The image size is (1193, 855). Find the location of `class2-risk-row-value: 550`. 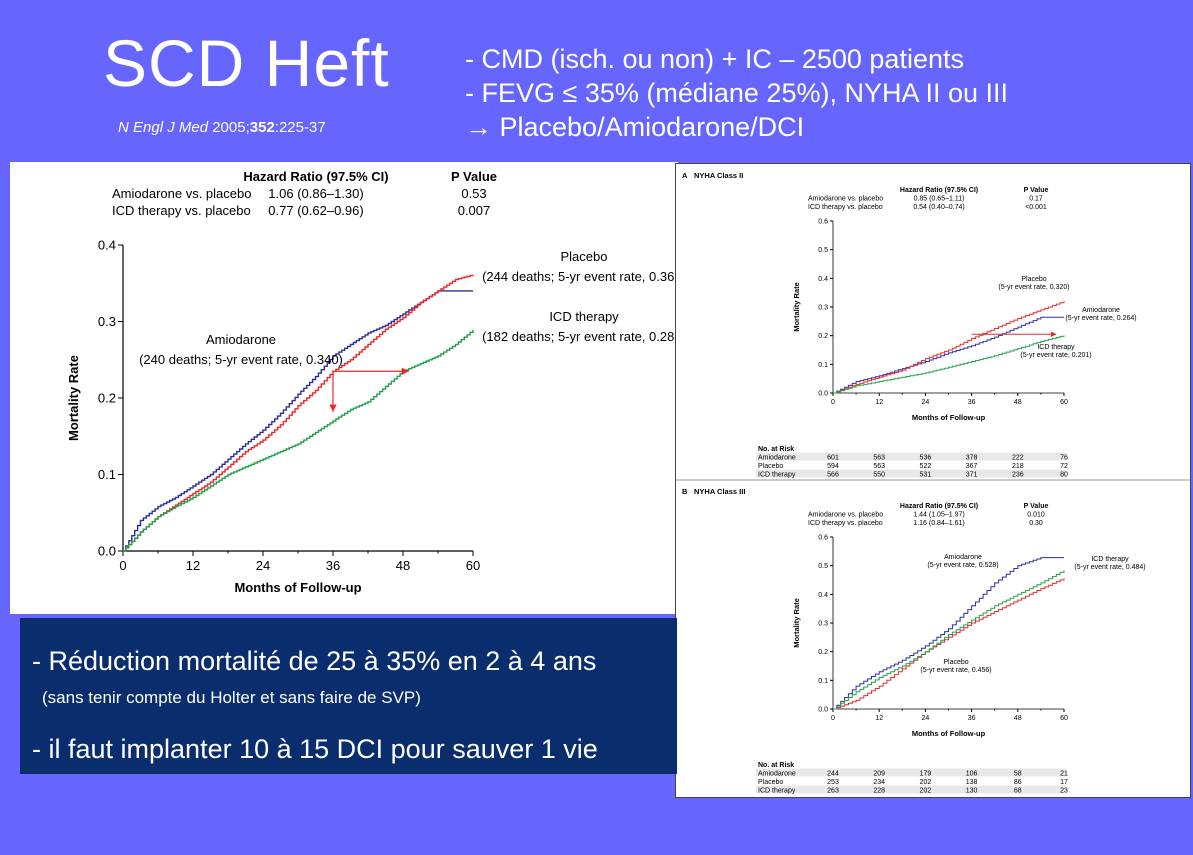

class2-risk-row-value: 550 is located at coordinates (879, 475).